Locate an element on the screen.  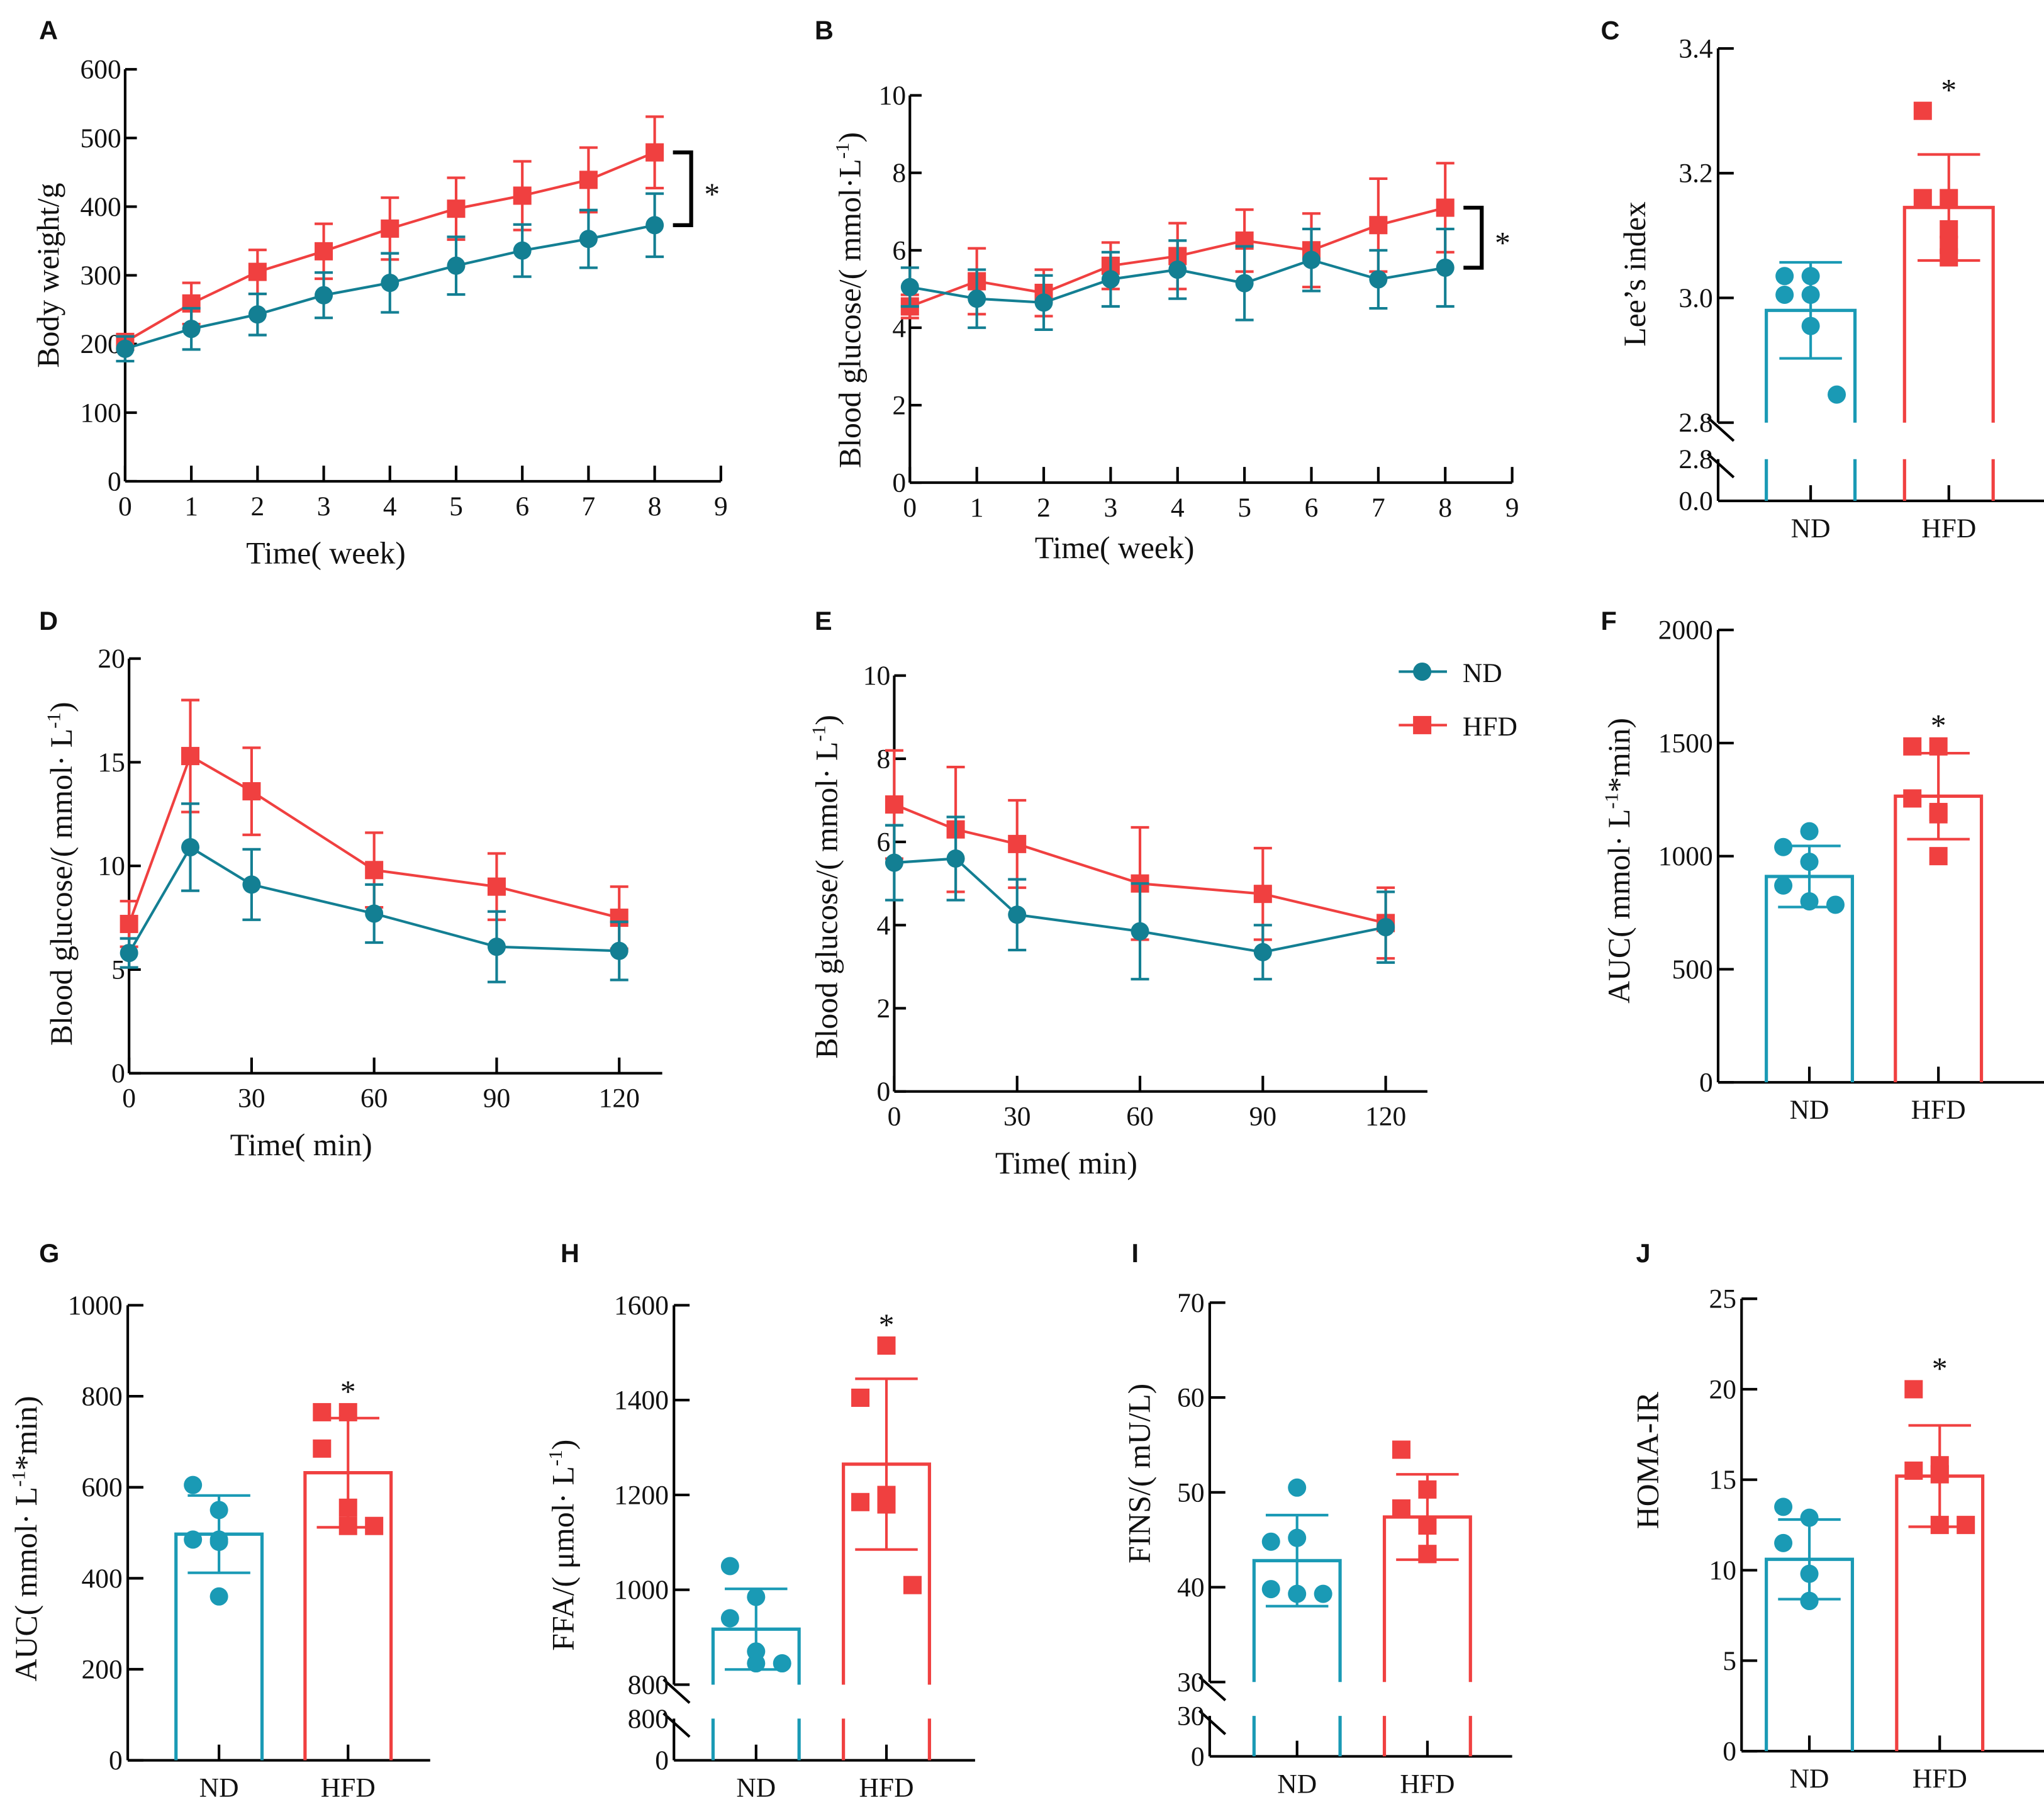
x-tick-label: 60 is located at coordinates (374, 1098).